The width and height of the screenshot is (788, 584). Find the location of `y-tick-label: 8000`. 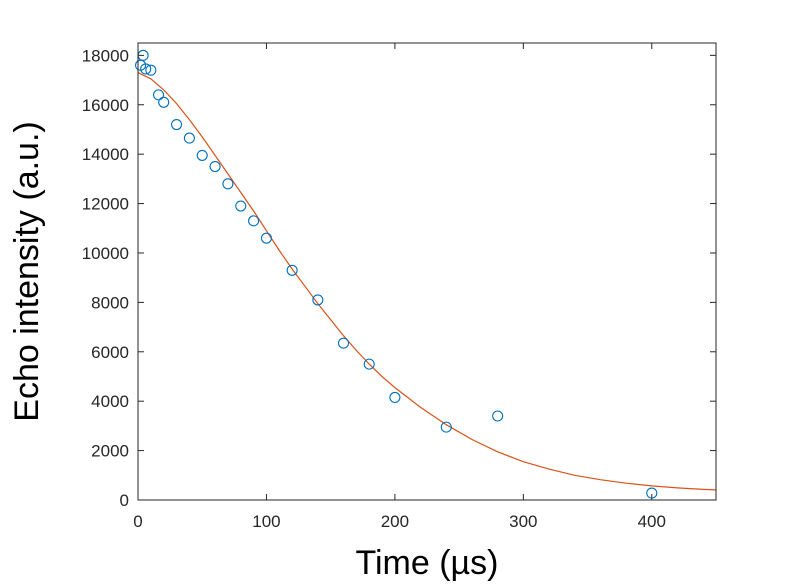

y-tick-label: 8000 is located at coordinates (110, 302).